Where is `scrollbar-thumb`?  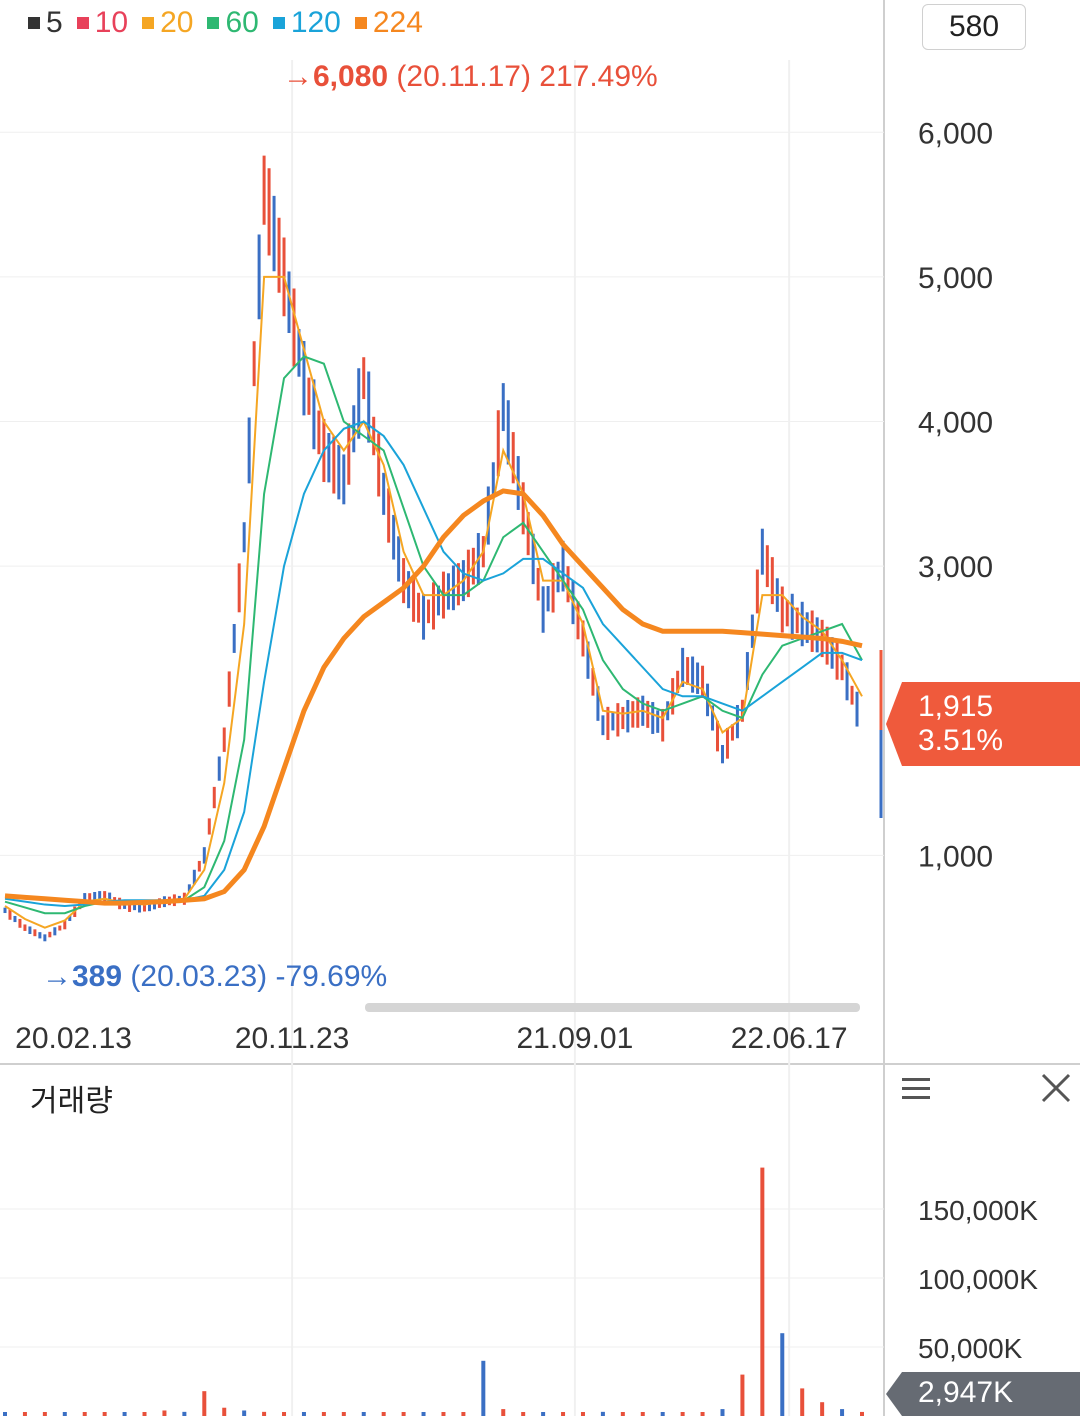 scrollbar-thumb is located at coordinates (612, 1007).